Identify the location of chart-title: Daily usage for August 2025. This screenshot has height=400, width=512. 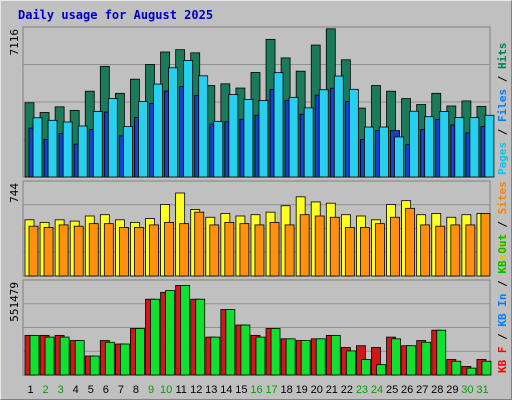
(115, 15).